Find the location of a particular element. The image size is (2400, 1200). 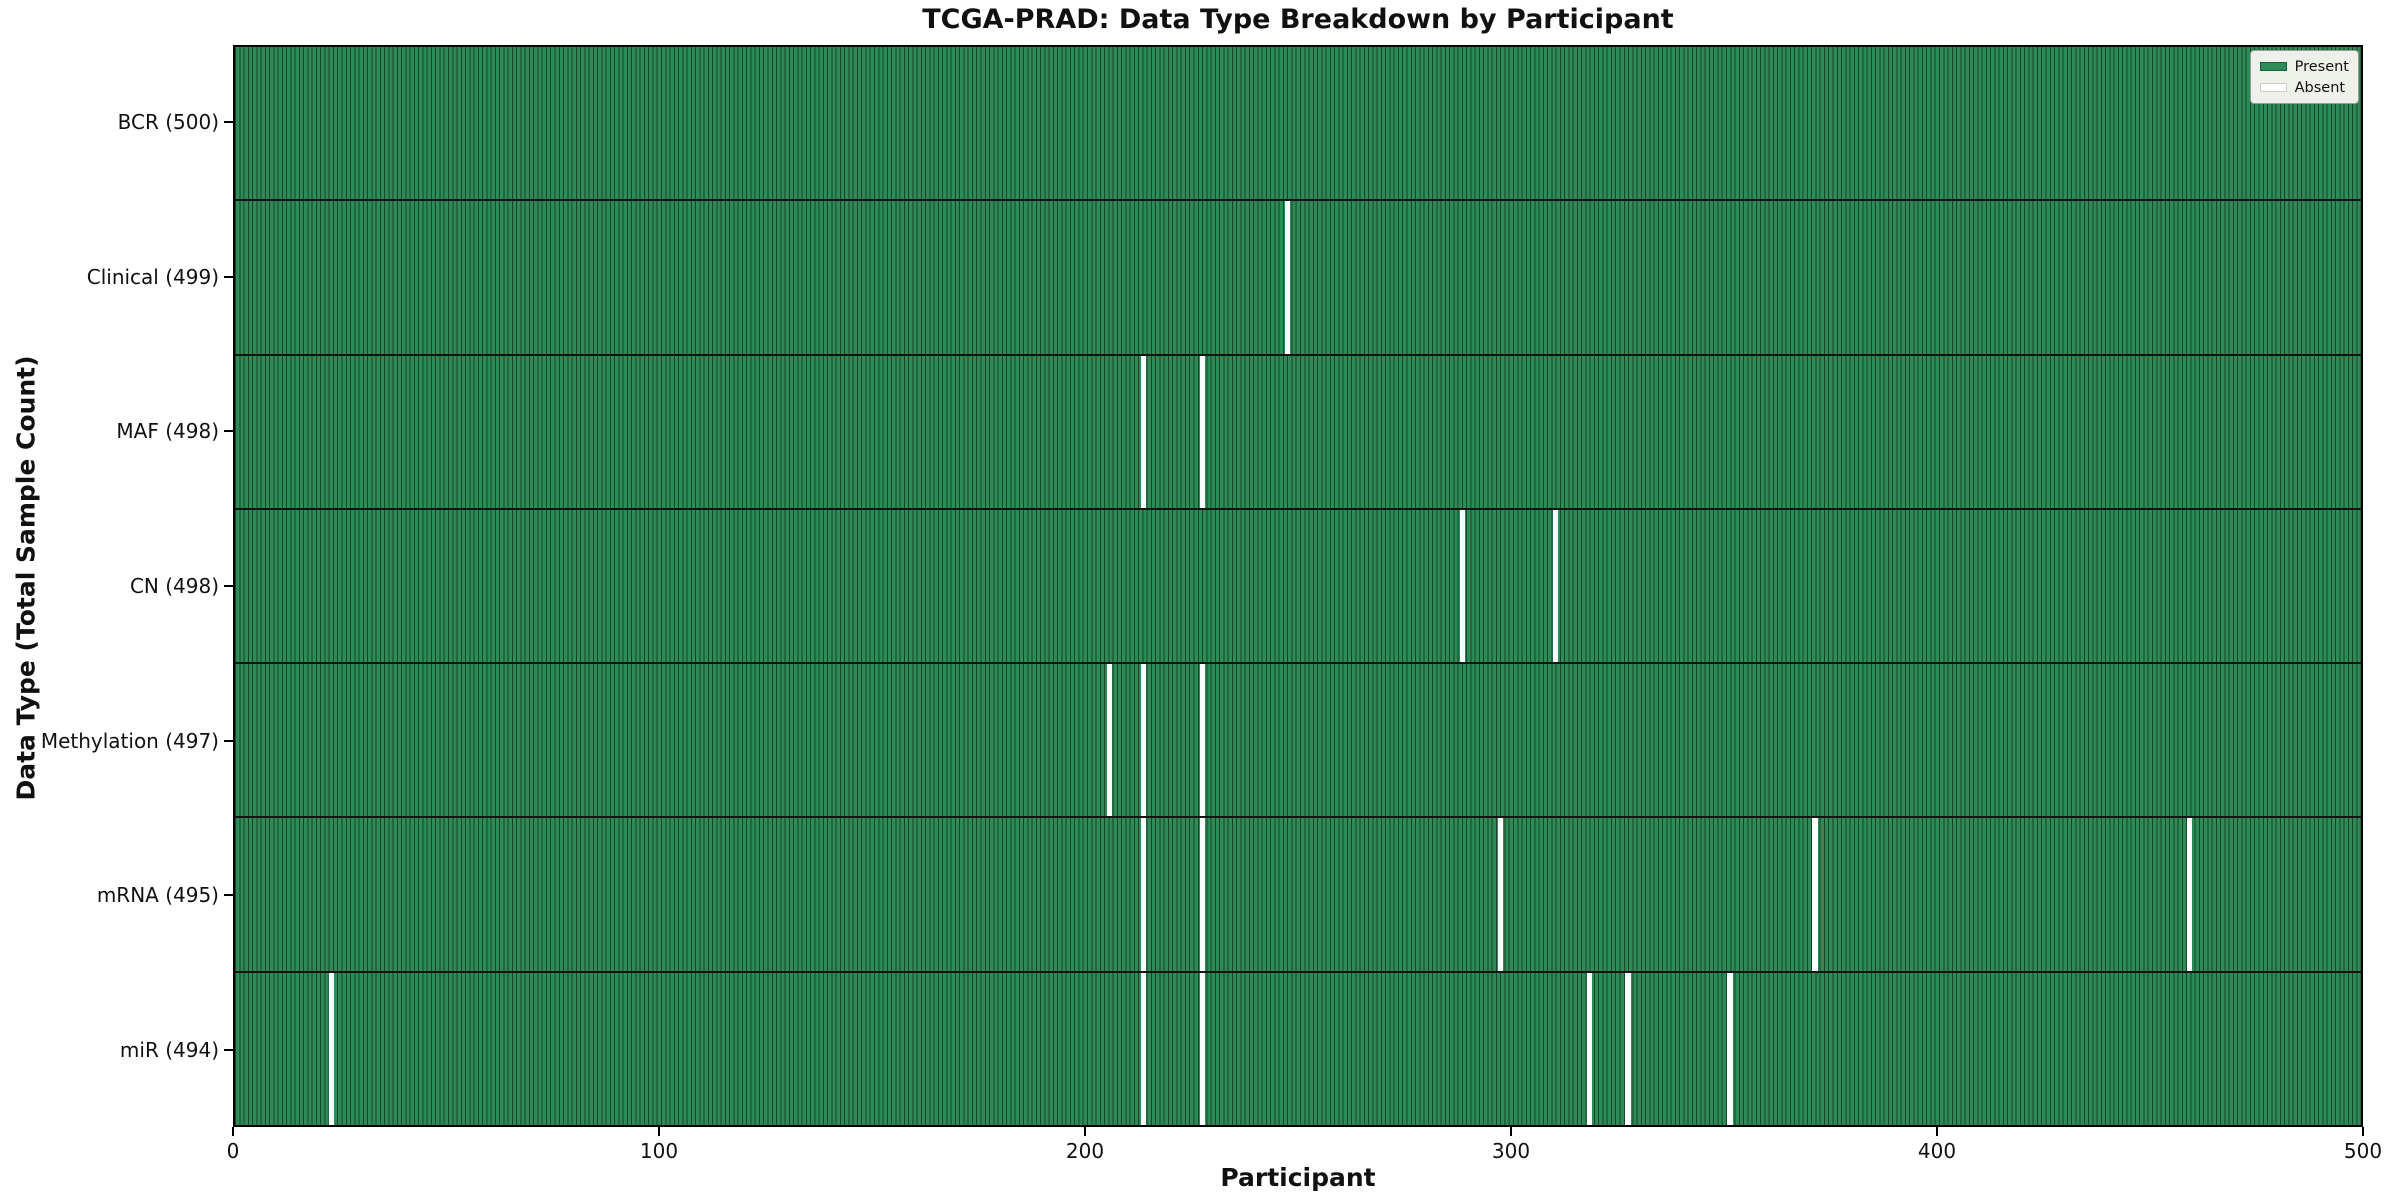

row-bcr is located at coordinates (1298, 123).